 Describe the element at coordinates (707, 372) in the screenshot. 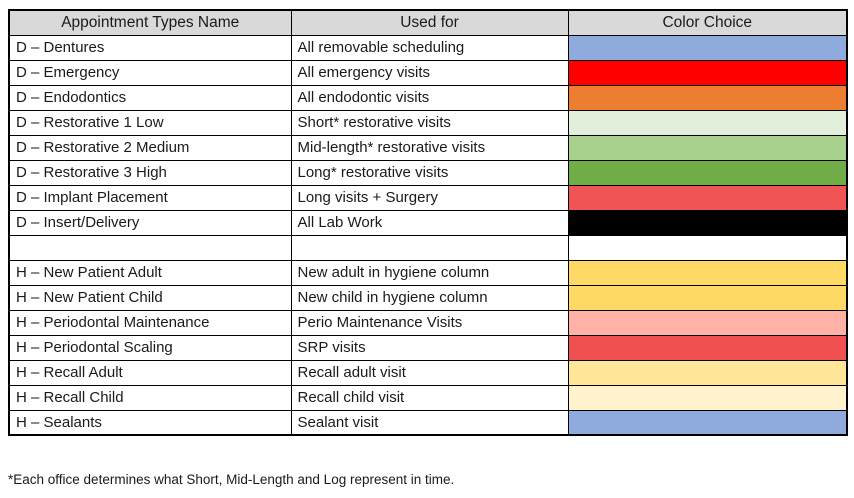

I see `color-swatch-pale-yellow` at that location.